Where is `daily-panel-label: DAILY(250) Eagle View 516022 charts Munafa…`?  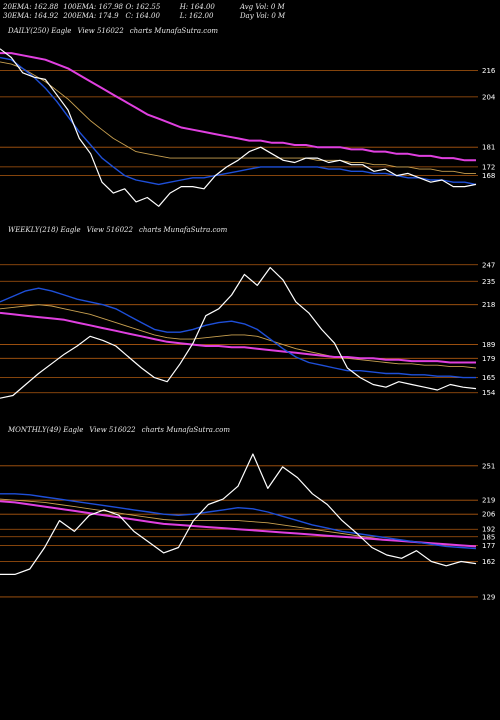 daily-panel-label: DAILY(250) Eagle View 516022 charts Munafa… is located at coordinates (116, 31).